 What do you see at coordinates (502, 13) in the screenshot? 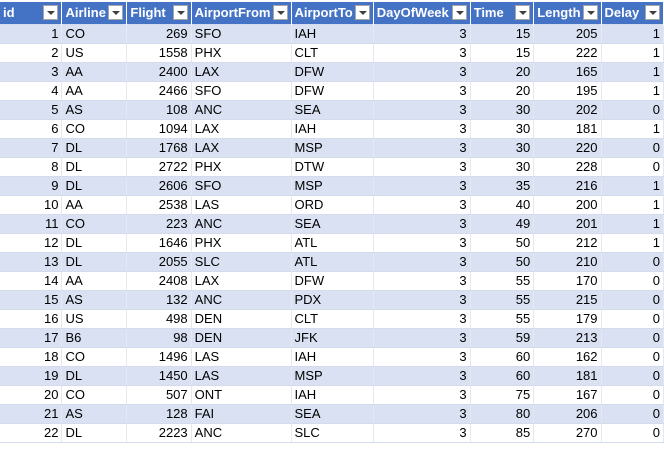
I see `column-header-time: Time` at bounding box center [502, 13].